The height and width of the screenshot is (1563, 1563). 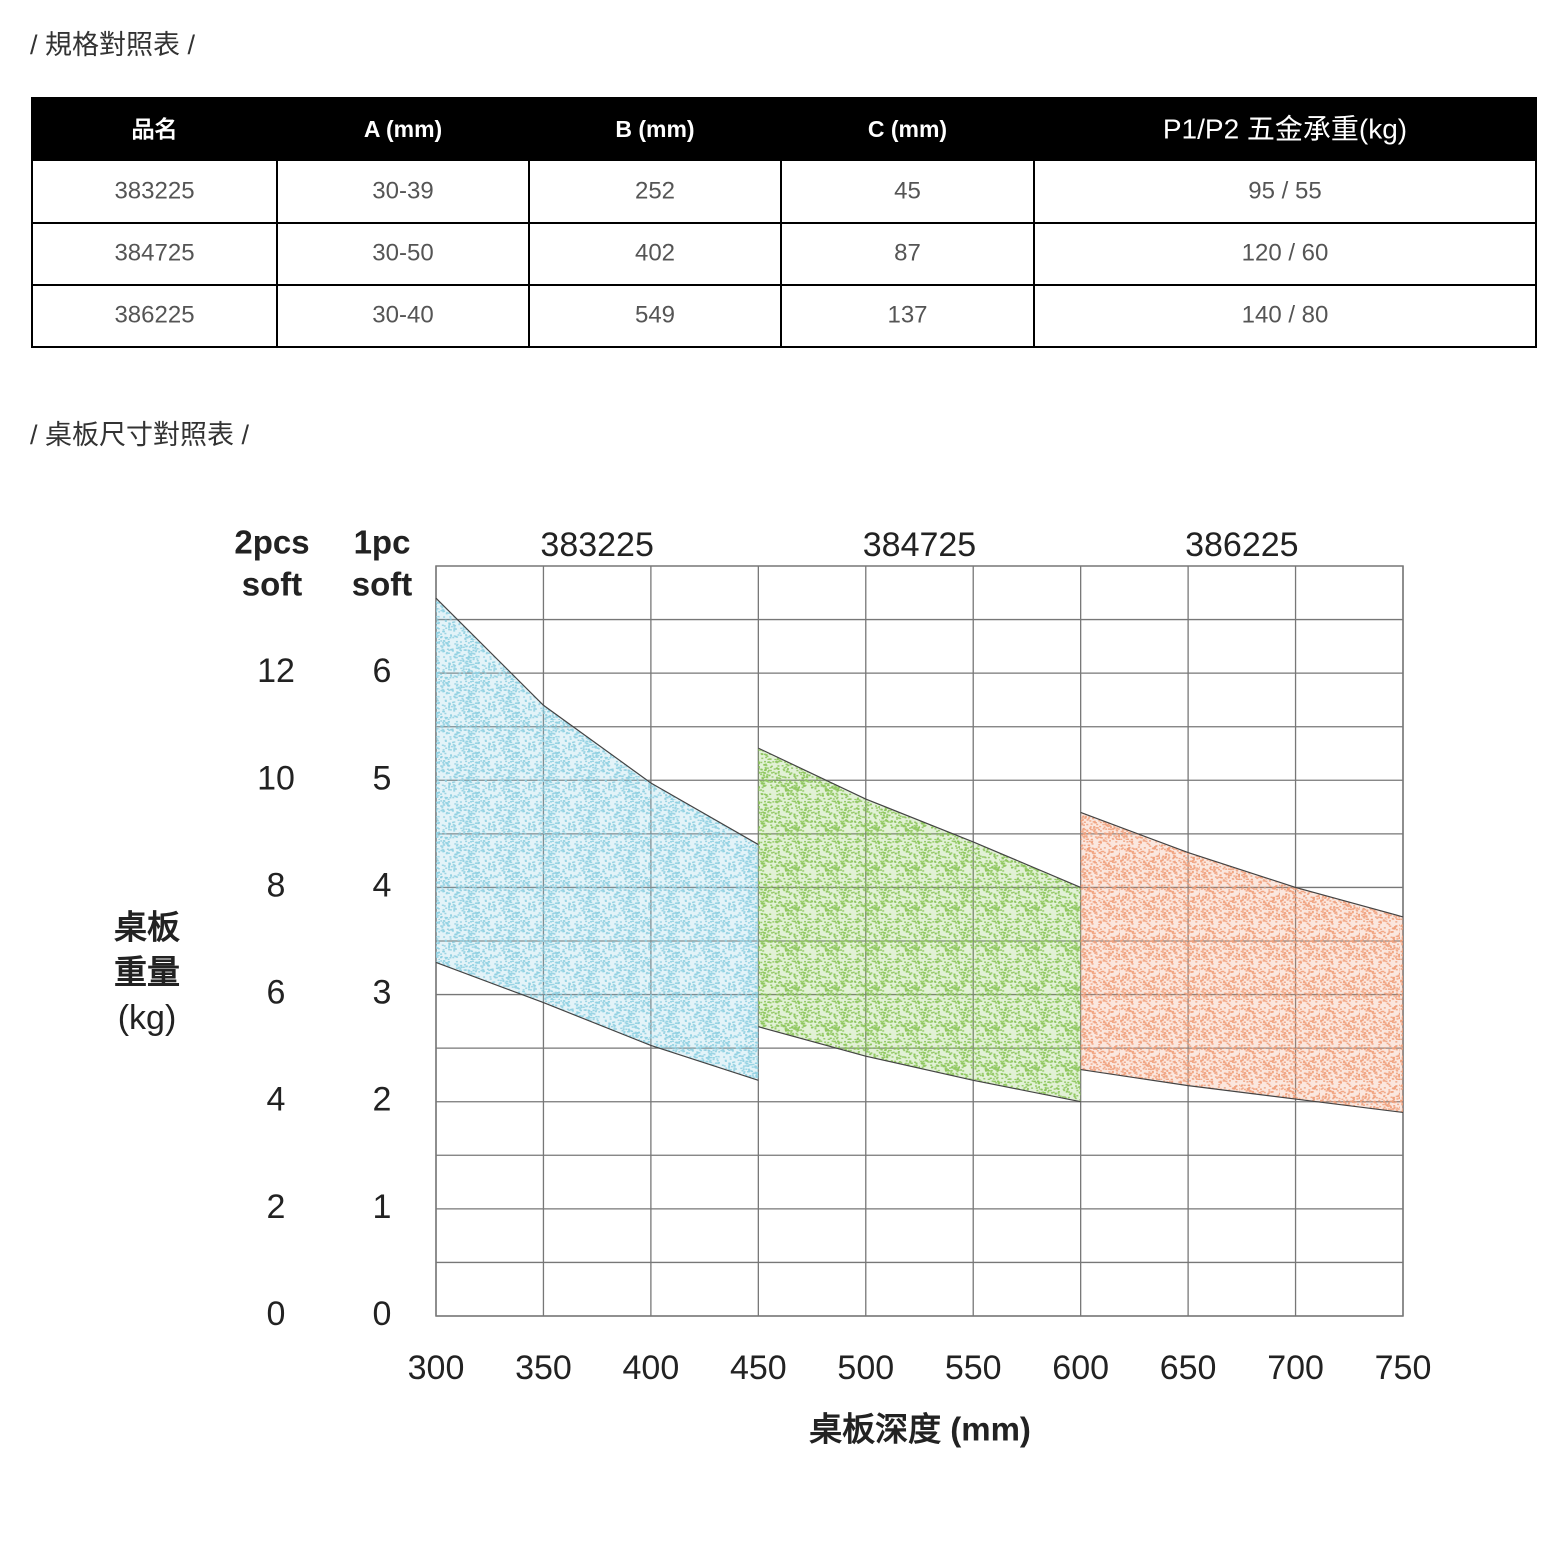 What do you see at coordinates (154, 190) in the screenshot?
I see `table-cell: 383225` at bounding box center [154, 190].